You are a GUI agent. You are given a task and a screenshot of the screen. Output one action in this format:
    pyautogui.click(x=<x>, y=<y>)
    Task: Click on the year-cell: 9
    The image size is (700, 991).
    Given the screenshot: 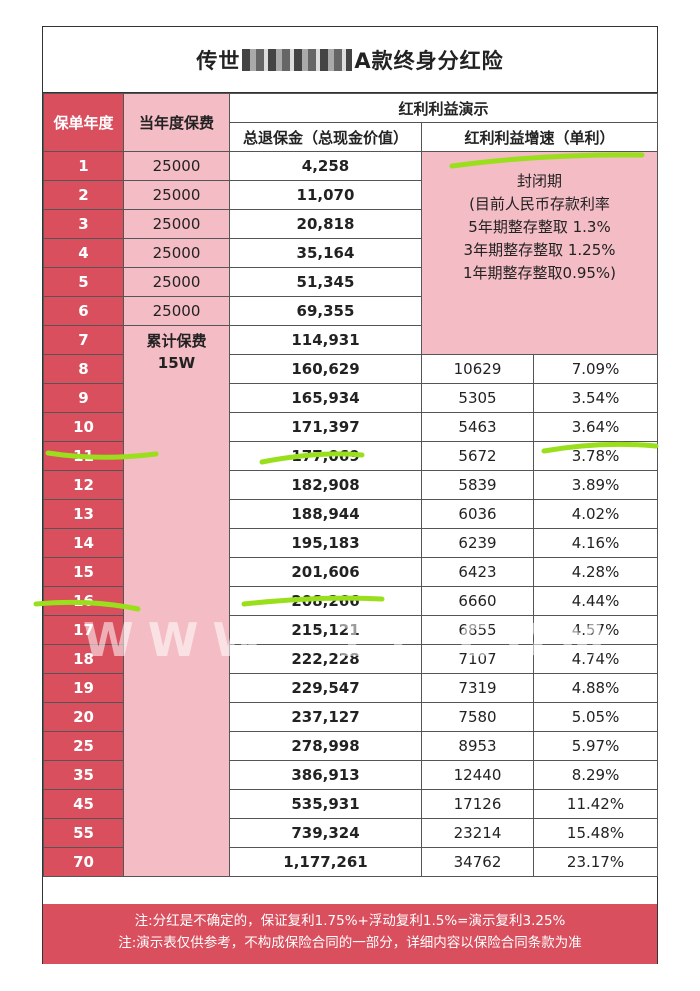 What is the action you would take?
    pyautogui.click(x=83, y=398)
    